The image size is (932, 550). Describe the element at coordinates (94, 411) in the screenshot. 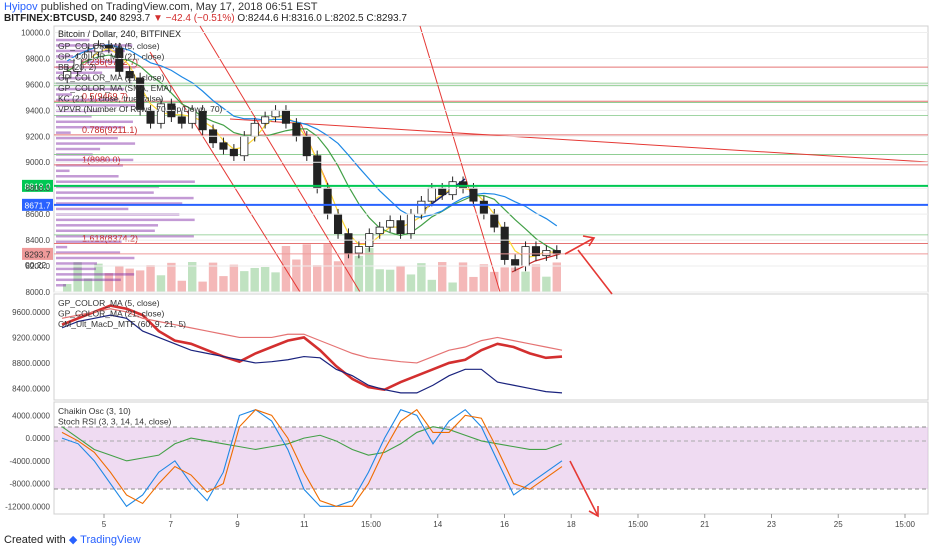

I see `osc-indicator-label: Chaikin Osc (3, 10)` at that location.